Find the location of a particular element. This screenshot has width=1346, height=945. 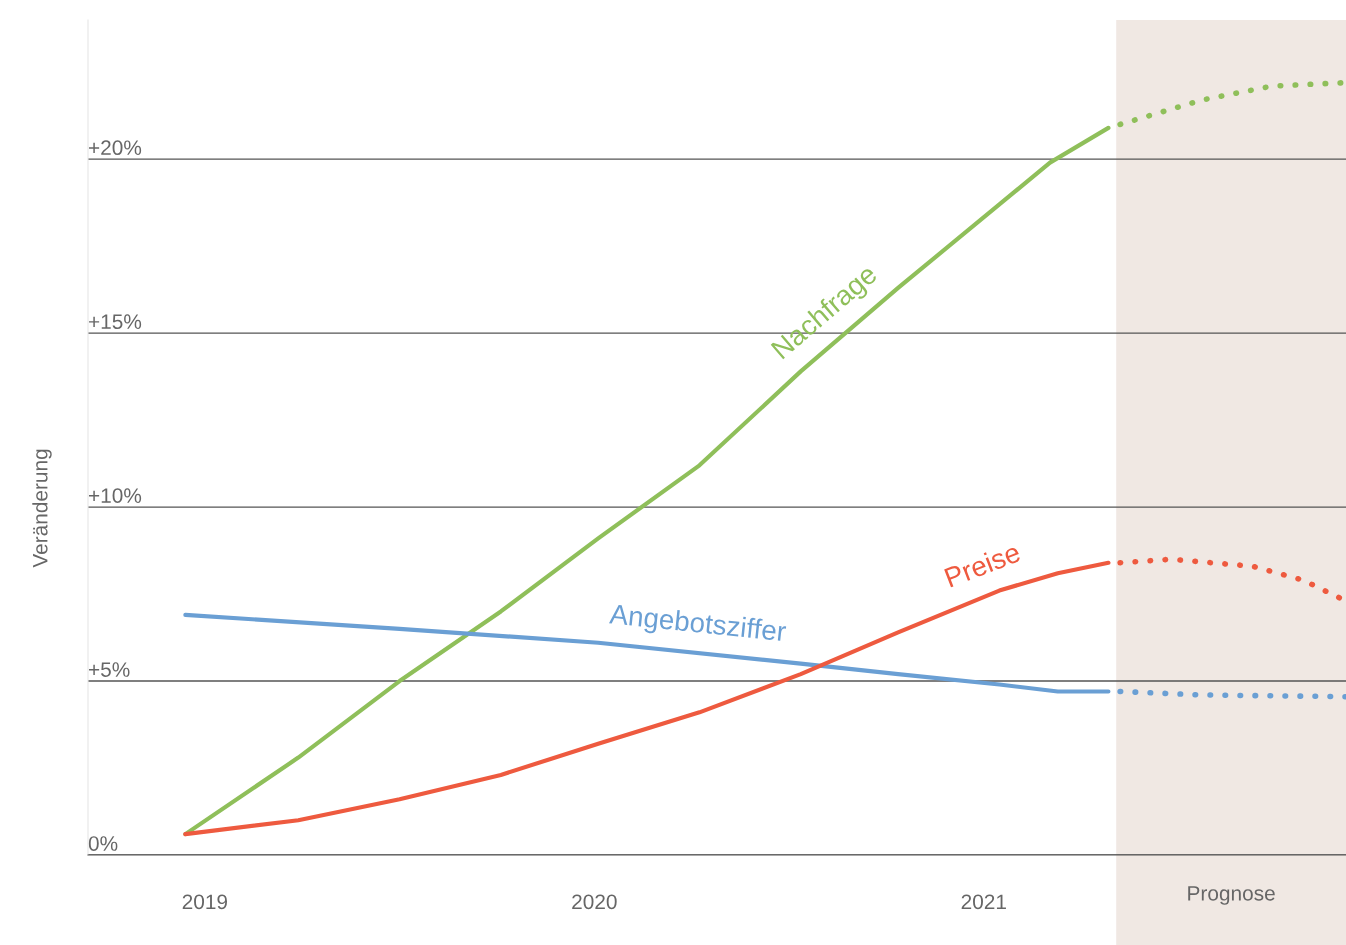

x-tick-label: 2019 is located at coordinates (205, 902).